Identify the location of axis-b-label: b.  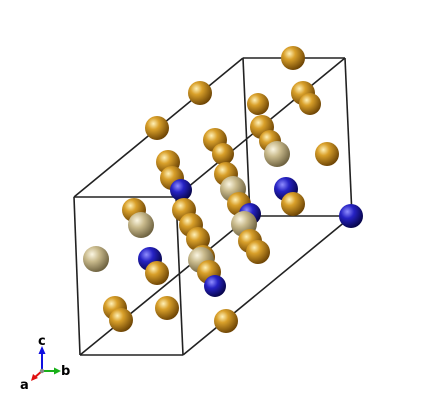
(65, 371).